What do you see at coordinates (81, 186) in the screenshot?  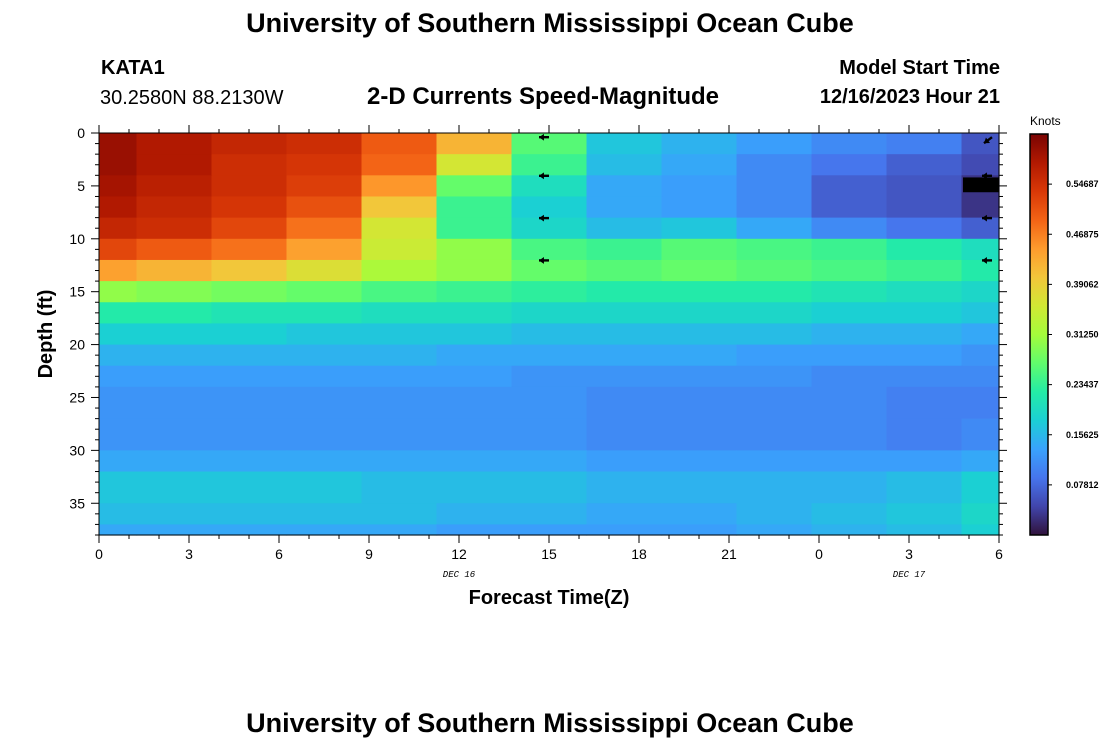 I see `y-tick-label: 5` at bounding box center [81, 186].